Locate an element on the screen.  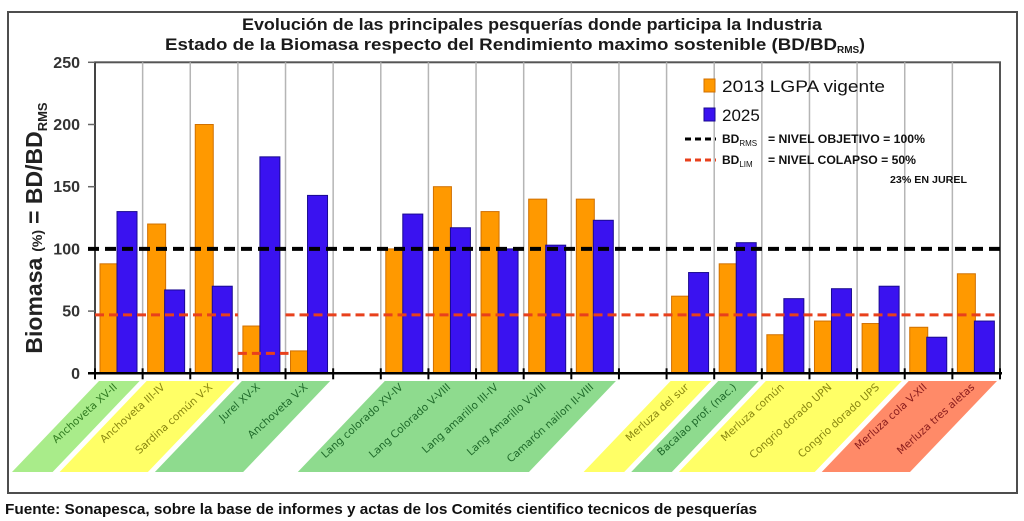
legend-bd-rms-name: BD is located at coordinates (731, 139).